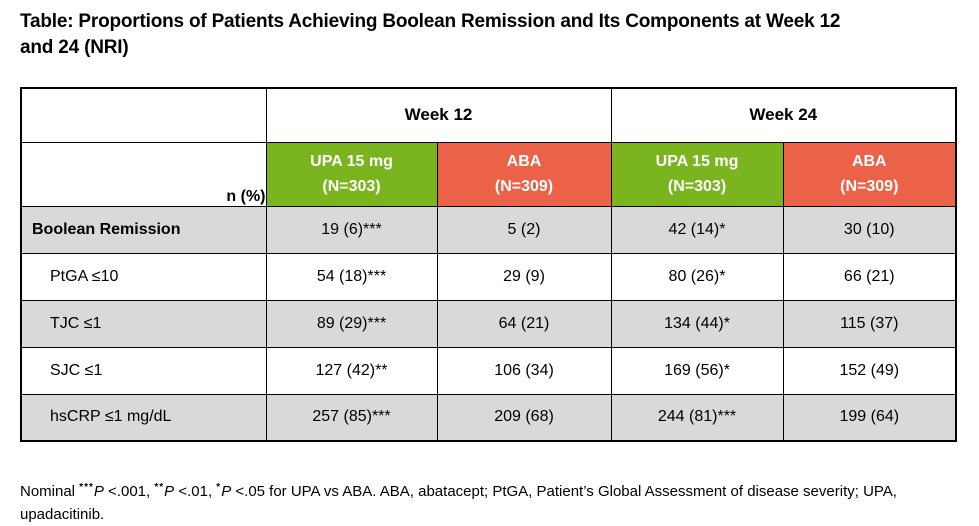 The width and height of the screenshot is (979, 526). Describe the element at coordinates (869, 323) in the screenshot. I see `value-cell: 115 (37)` at that location.